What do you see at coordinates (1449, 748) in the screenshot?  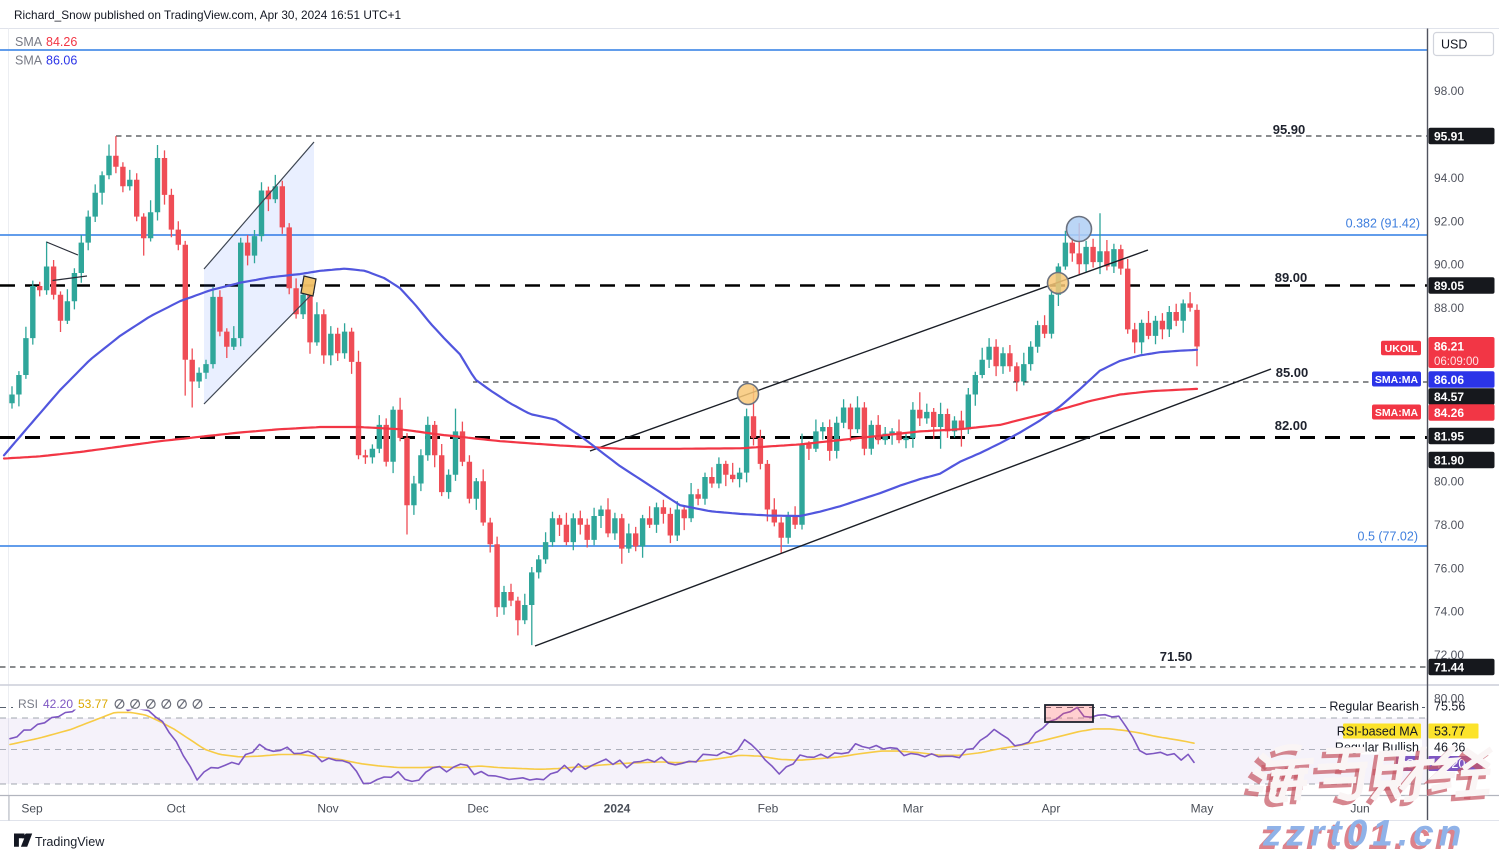 I see `svg-text: 46.36` at bounding box center [1449, 748].